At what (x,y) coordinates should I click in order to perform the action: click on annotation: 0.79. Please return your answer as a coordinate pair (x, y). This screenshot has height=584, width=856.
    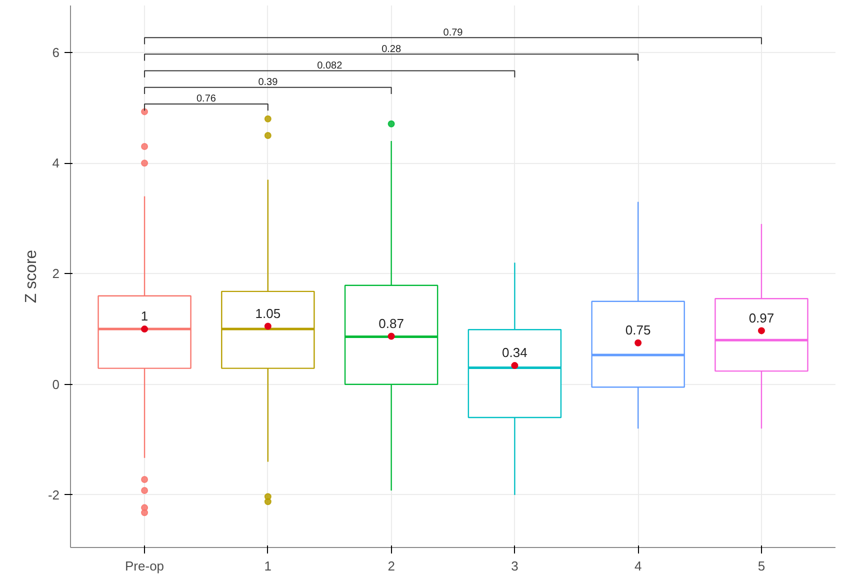
    Looking at the image, I should click on (453, 32).